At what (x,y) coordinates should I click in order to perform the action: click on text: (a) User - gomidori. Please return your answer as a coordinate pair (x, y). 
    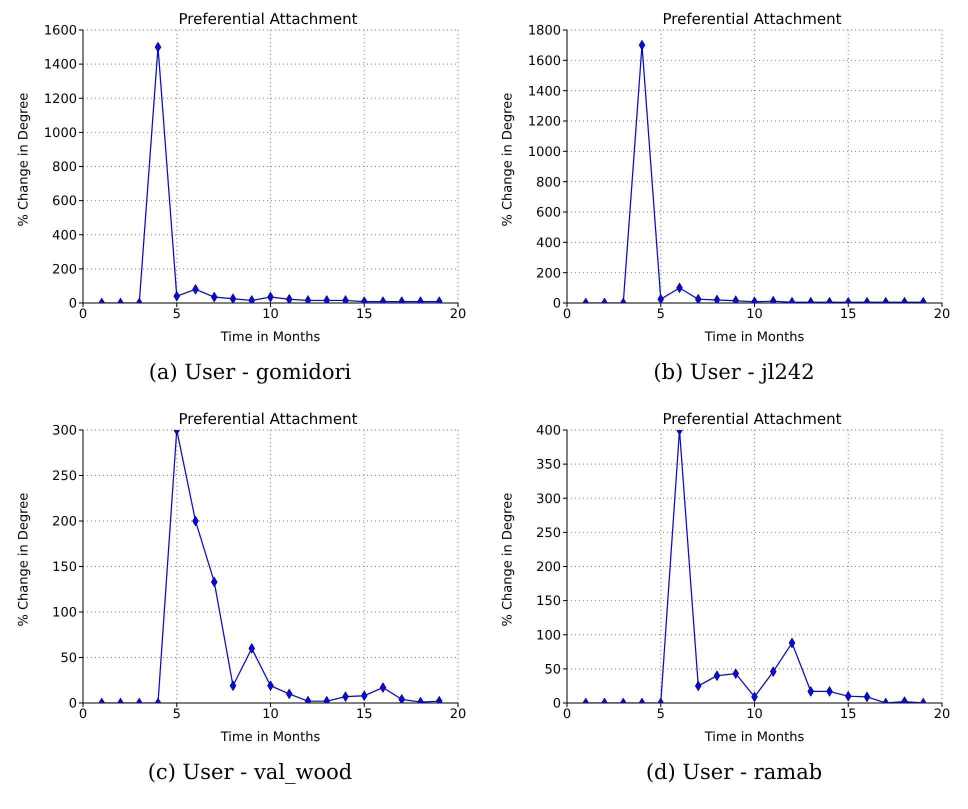
    Looking at the image, I should click on (250, 372).